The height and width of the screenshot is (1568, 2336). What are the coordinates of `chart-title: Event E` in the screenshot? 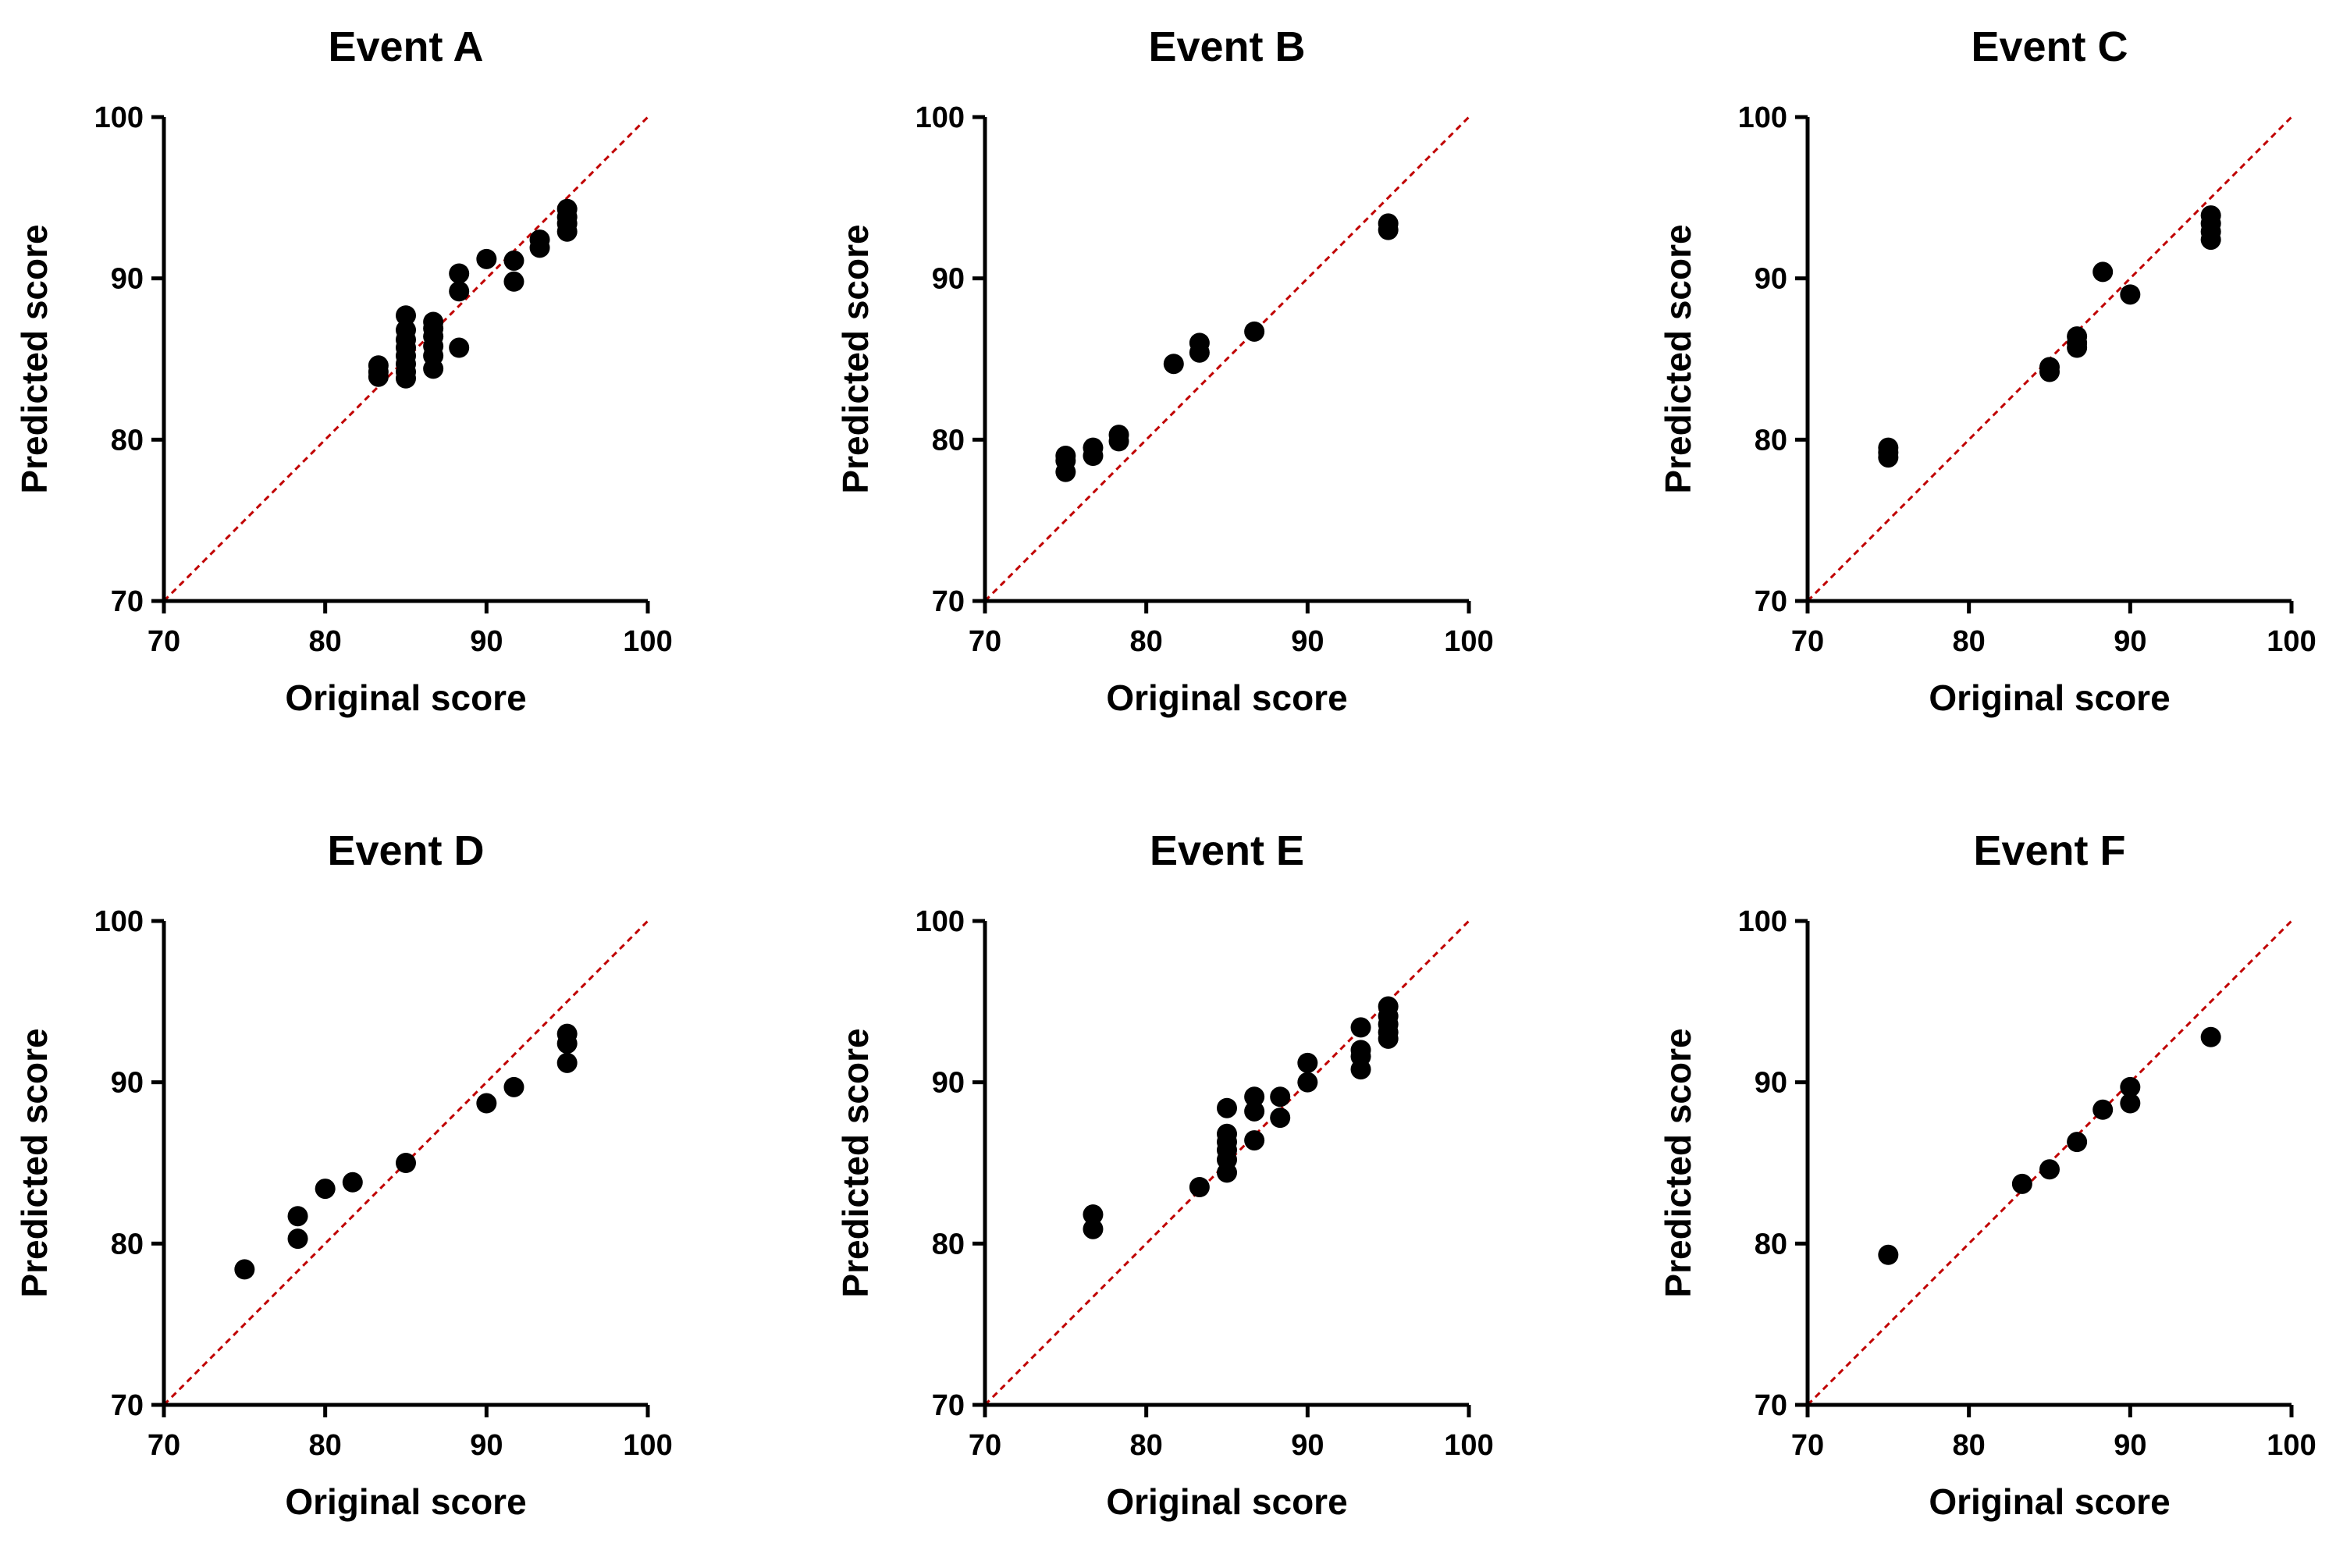 It's located at (1227, 850).